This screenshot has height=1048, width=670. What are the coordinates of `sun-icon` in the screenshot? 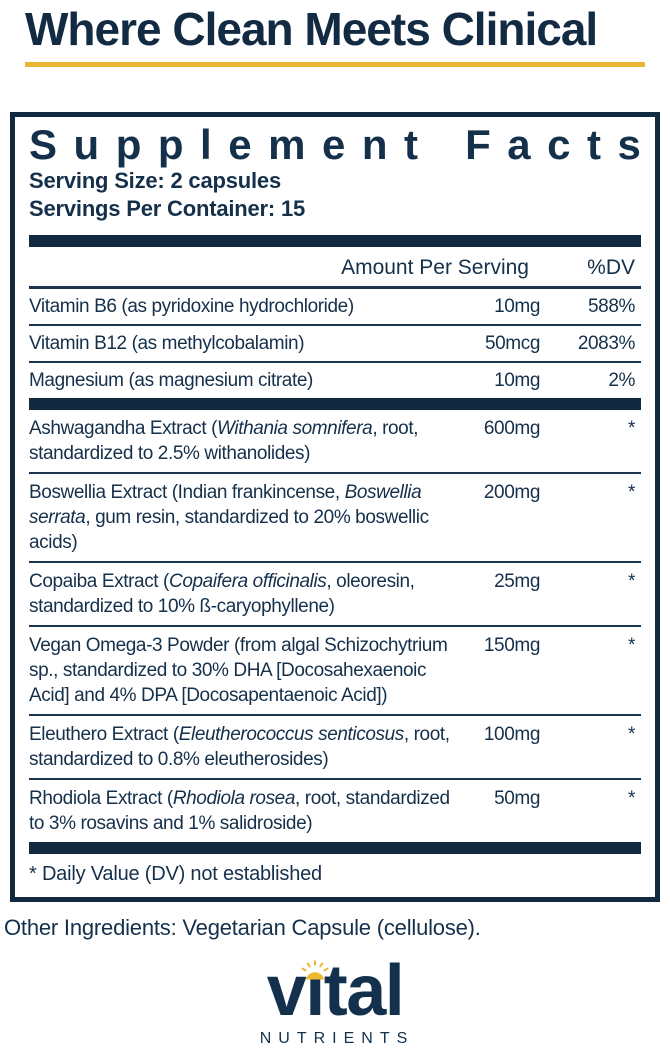 It's located at (314, 970).